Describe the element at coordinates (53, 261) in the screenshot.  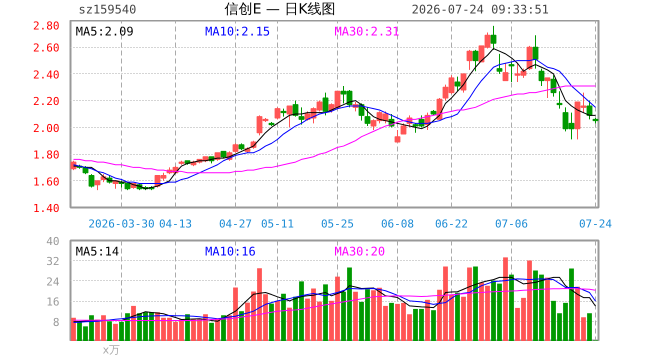
I see `y-tick-label: 32` at that location.